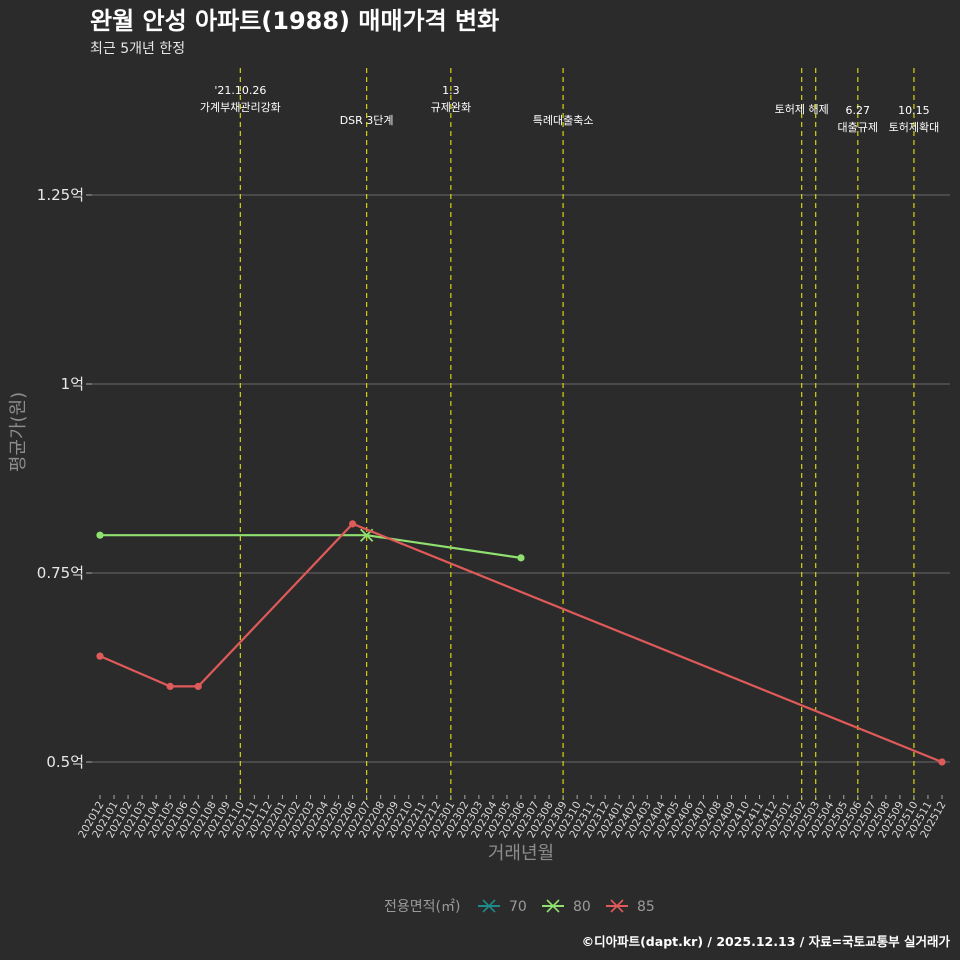 The width and height of the screenshot is (960, 960). What do you see at coordinates (18, 432) in the screenshot?
I see `y-axis-title: 평균가(원)` at bounding box center [18, 432].